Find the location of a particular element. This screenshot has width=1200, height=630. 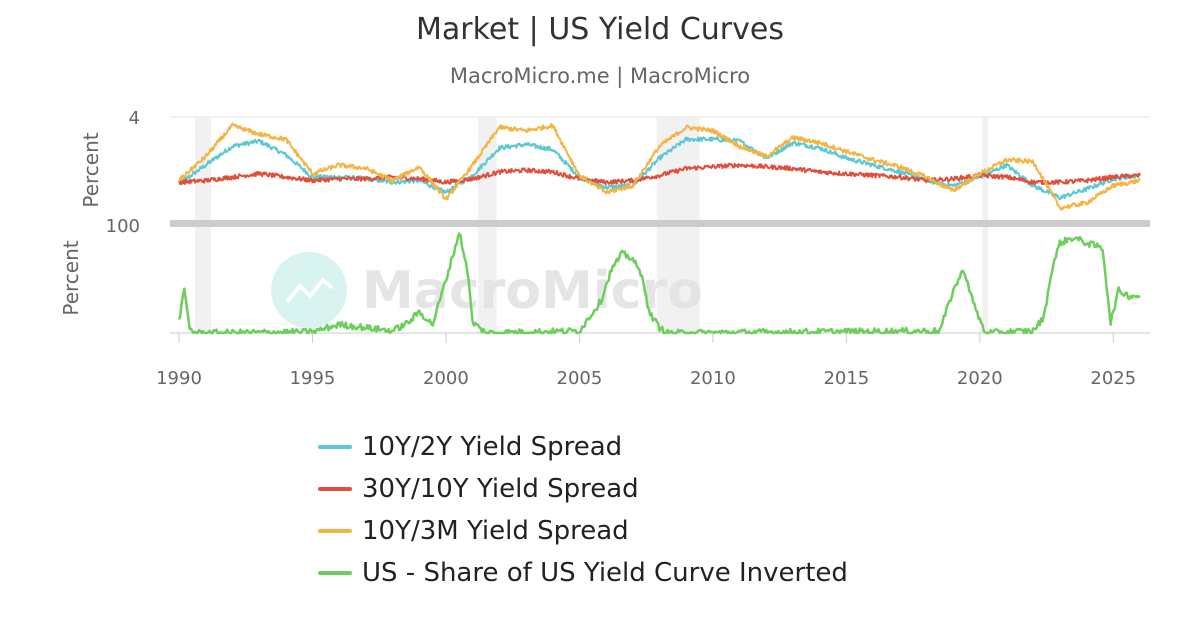

legend-label-10y3m: 10Y/3M Yield Spread is located at coordinates (495, 531).